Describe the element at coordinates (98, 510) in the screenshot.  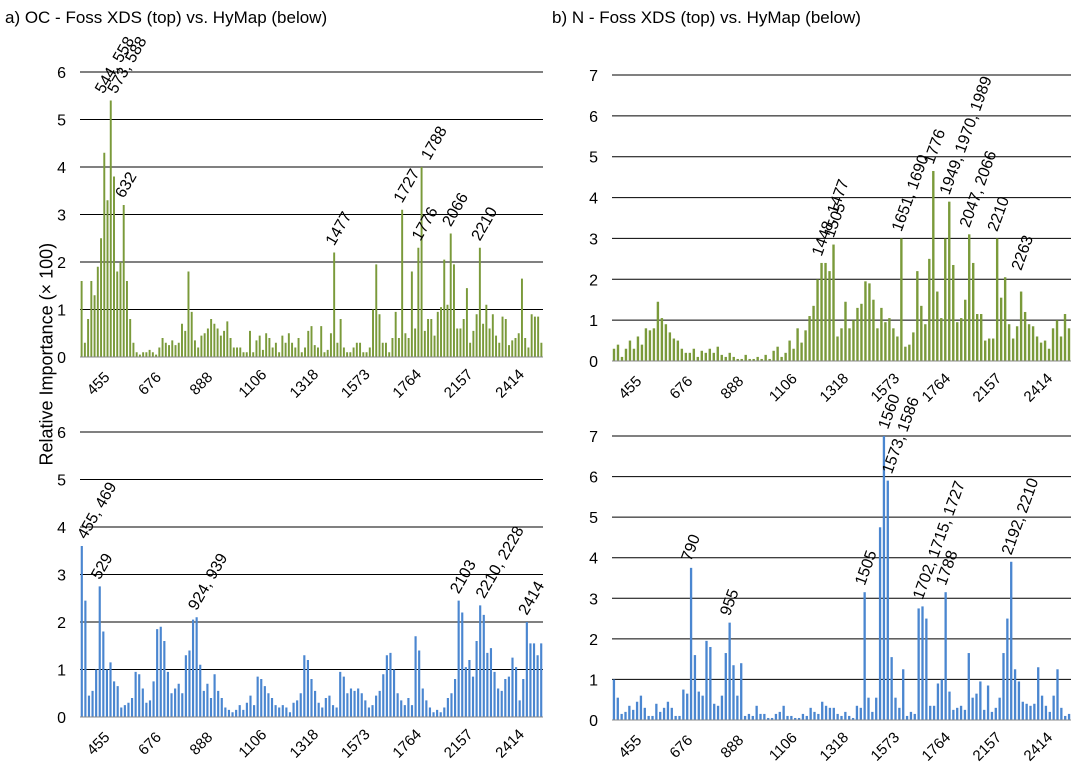
I see `peak-annotation: 455, 469` at that location.